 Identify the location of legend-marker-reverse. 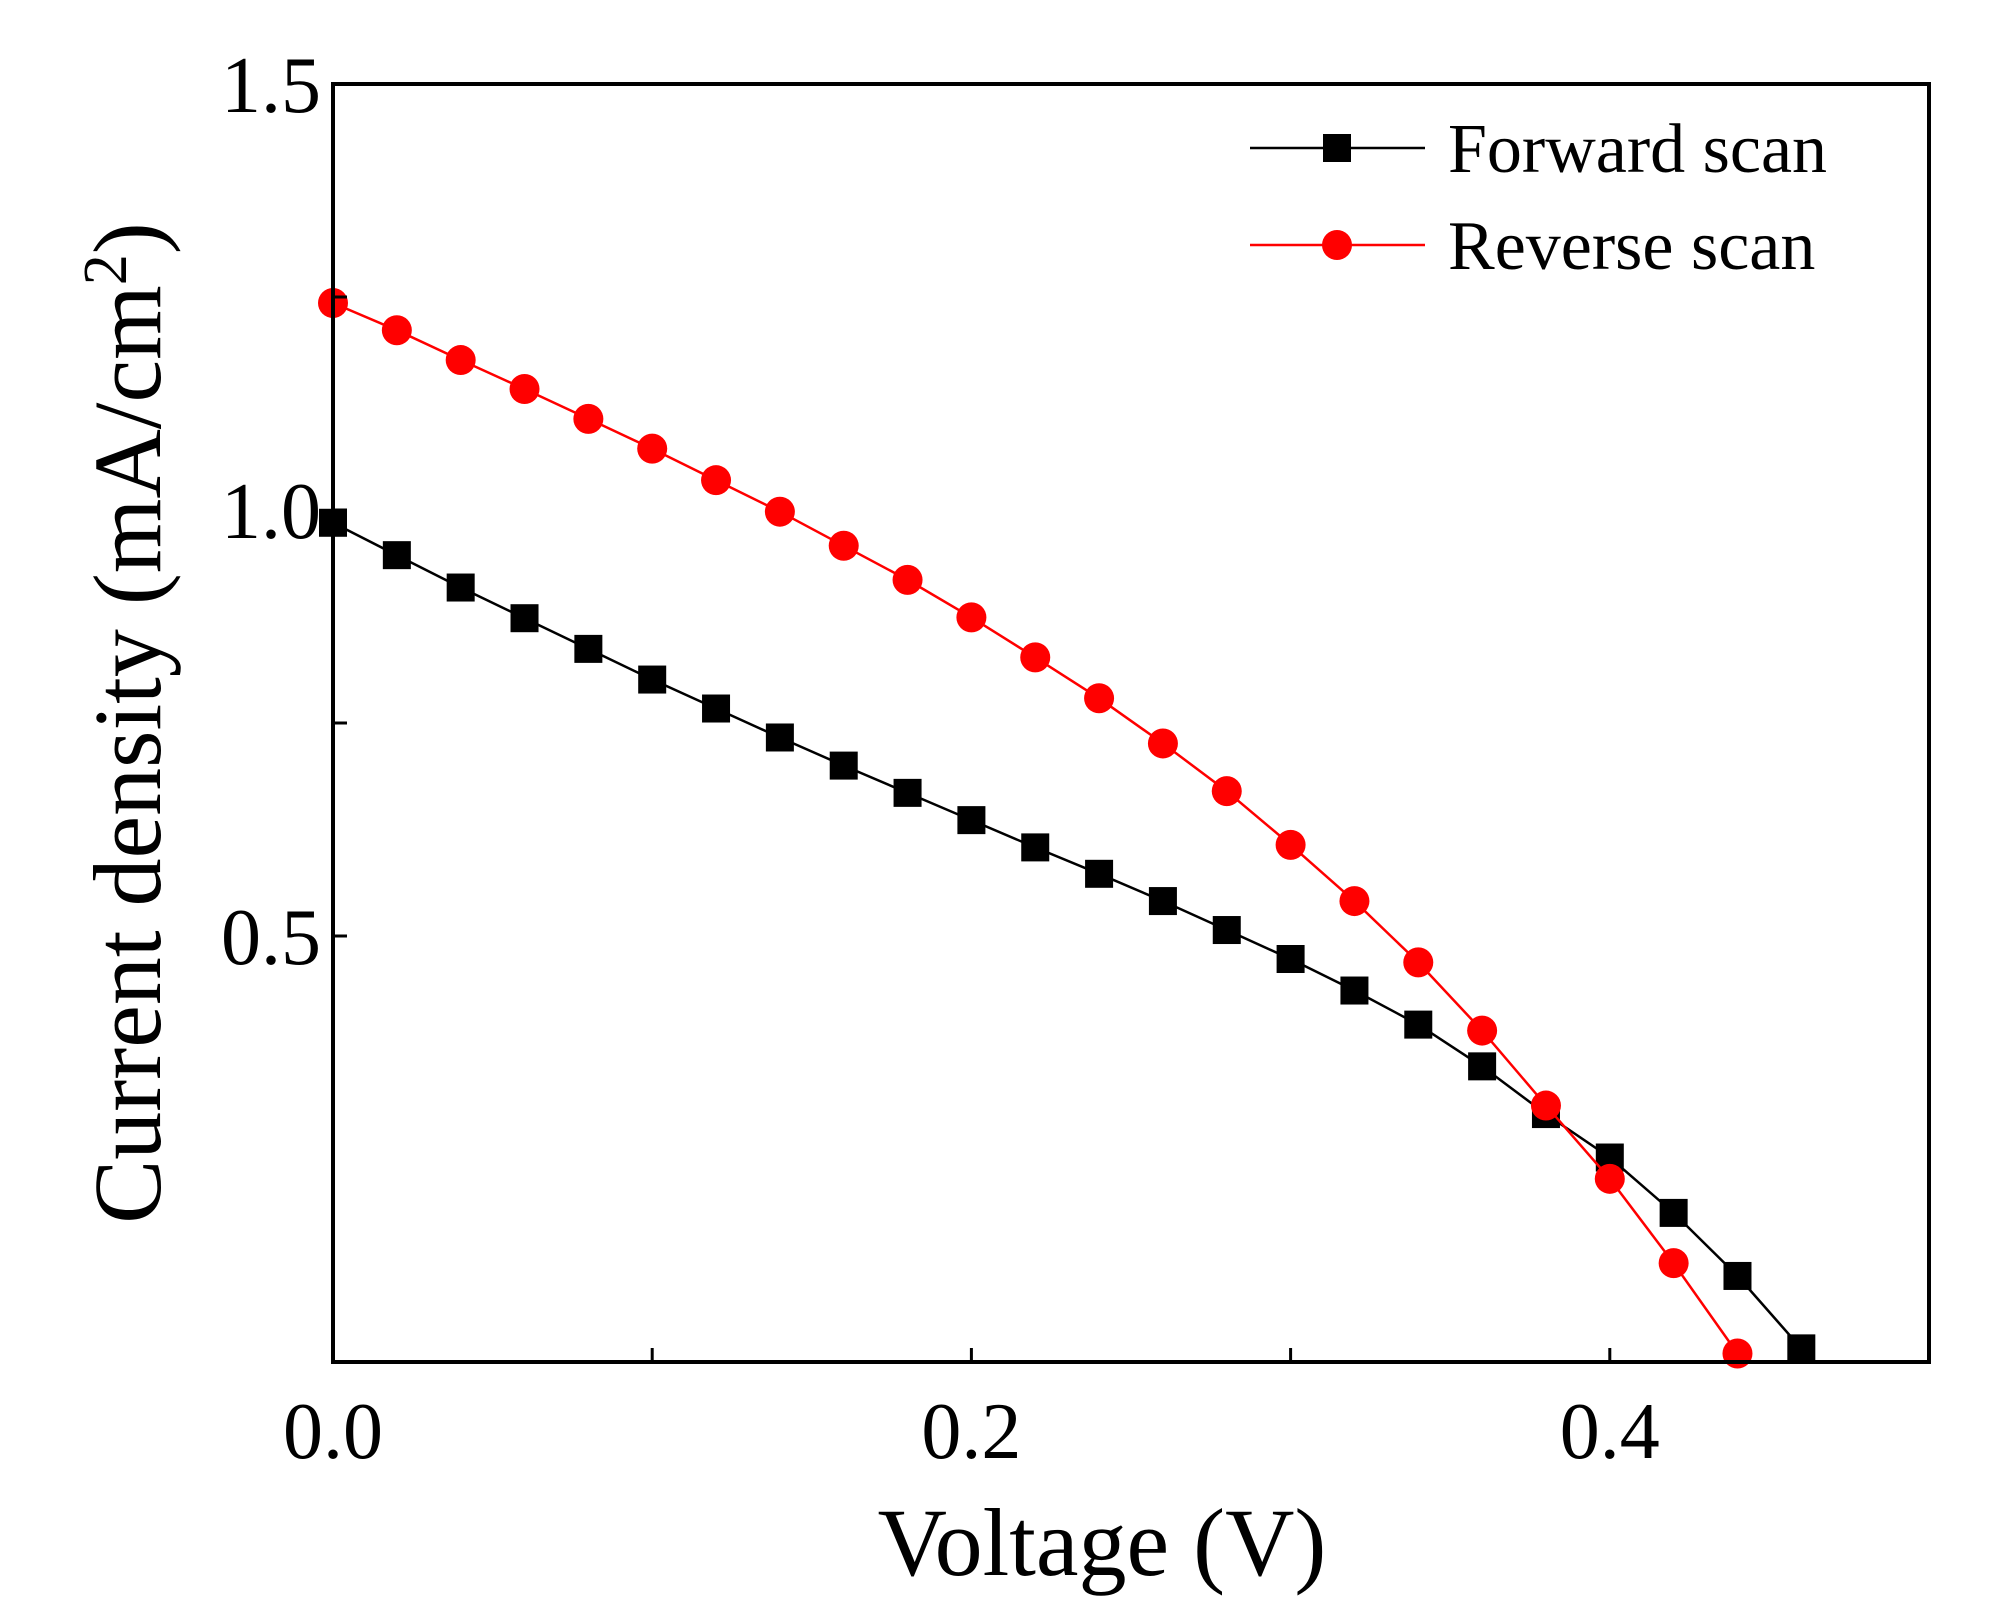
(1337, 245).